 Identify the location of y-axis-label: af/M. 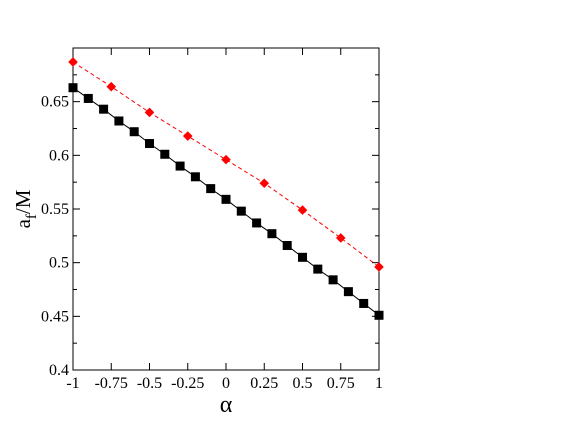
(25, 208).